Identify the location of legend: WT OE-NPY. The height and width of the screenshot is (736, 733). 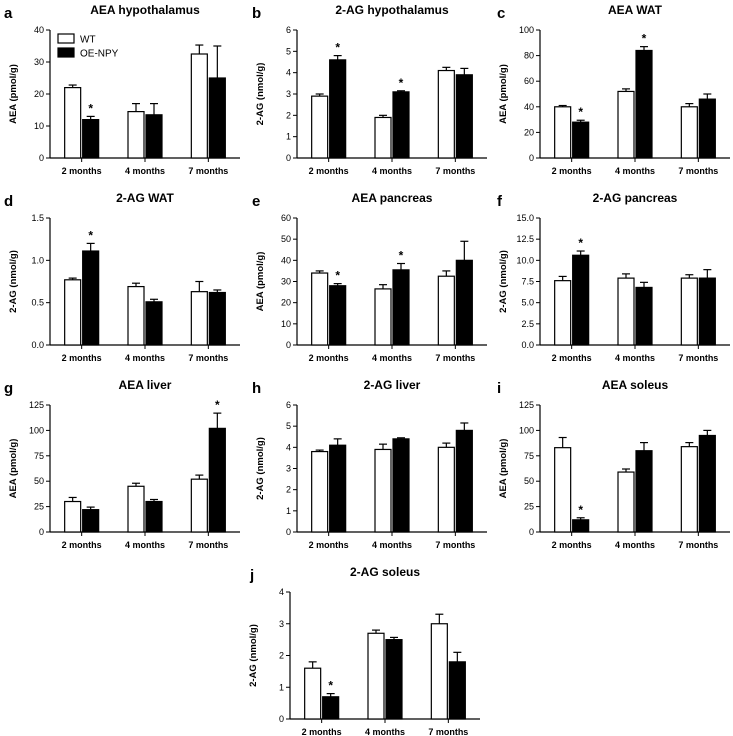
(88, 46).